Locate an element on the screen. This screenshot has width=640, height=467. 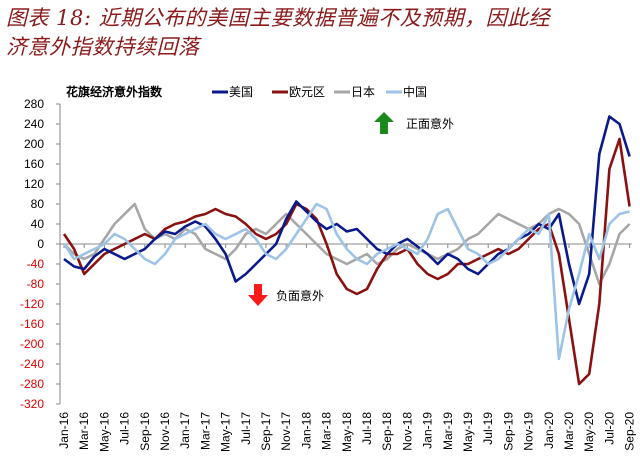
figure-title-line1: 图表 18: 近期公布的美国主要数据普遍不及预期，因此经 is located at coordinates (278, 18).